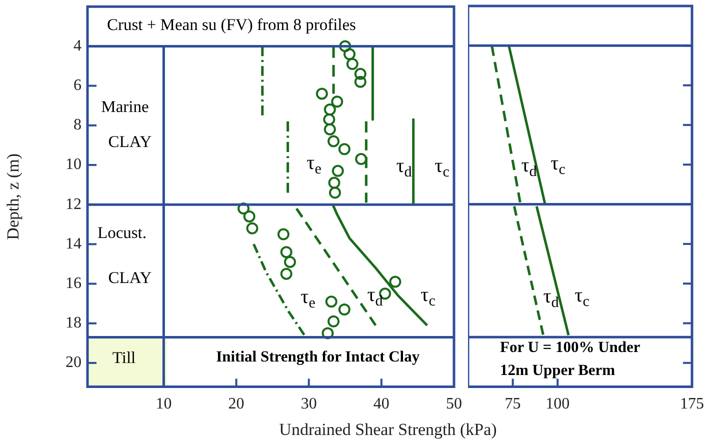 The width and height of the screenshot is (712, 448). I want to click on x-tick-label: 20, so click(236, 403).